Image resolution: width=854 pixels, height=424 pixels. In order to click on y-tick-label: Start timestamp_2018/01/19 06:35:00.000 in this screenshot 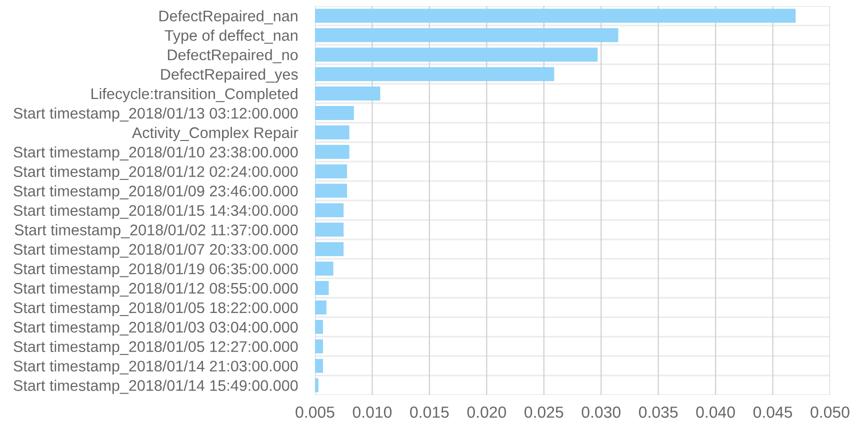, I will do `click(156, 270)`.